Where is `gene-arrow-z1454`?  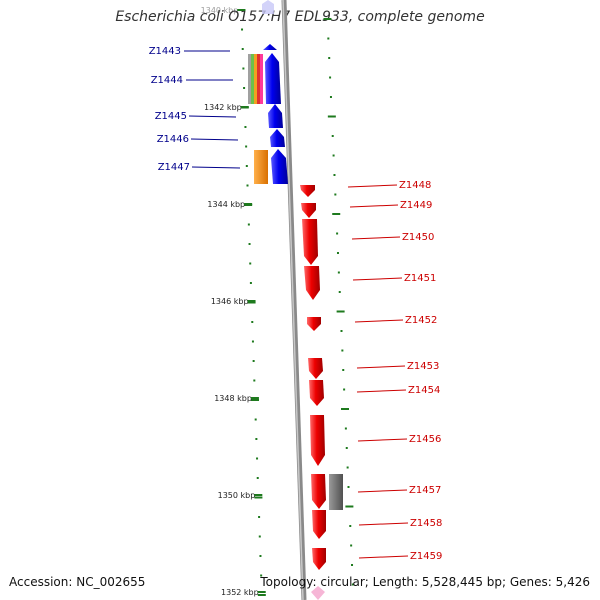
gene-arrow-z1454 is located at coordinates (316, 393).